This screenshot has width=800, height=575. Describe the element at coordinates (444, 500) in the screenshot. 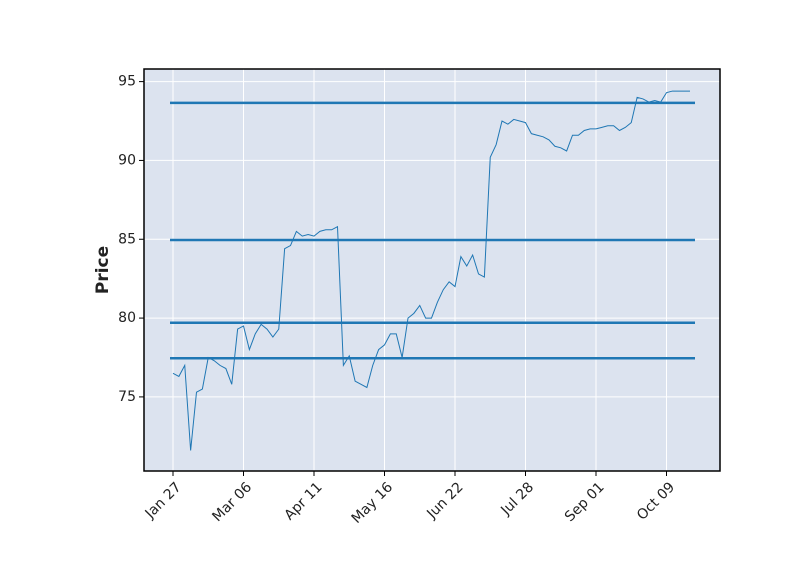

I see `x-tick-label: Jun 22` at that location.